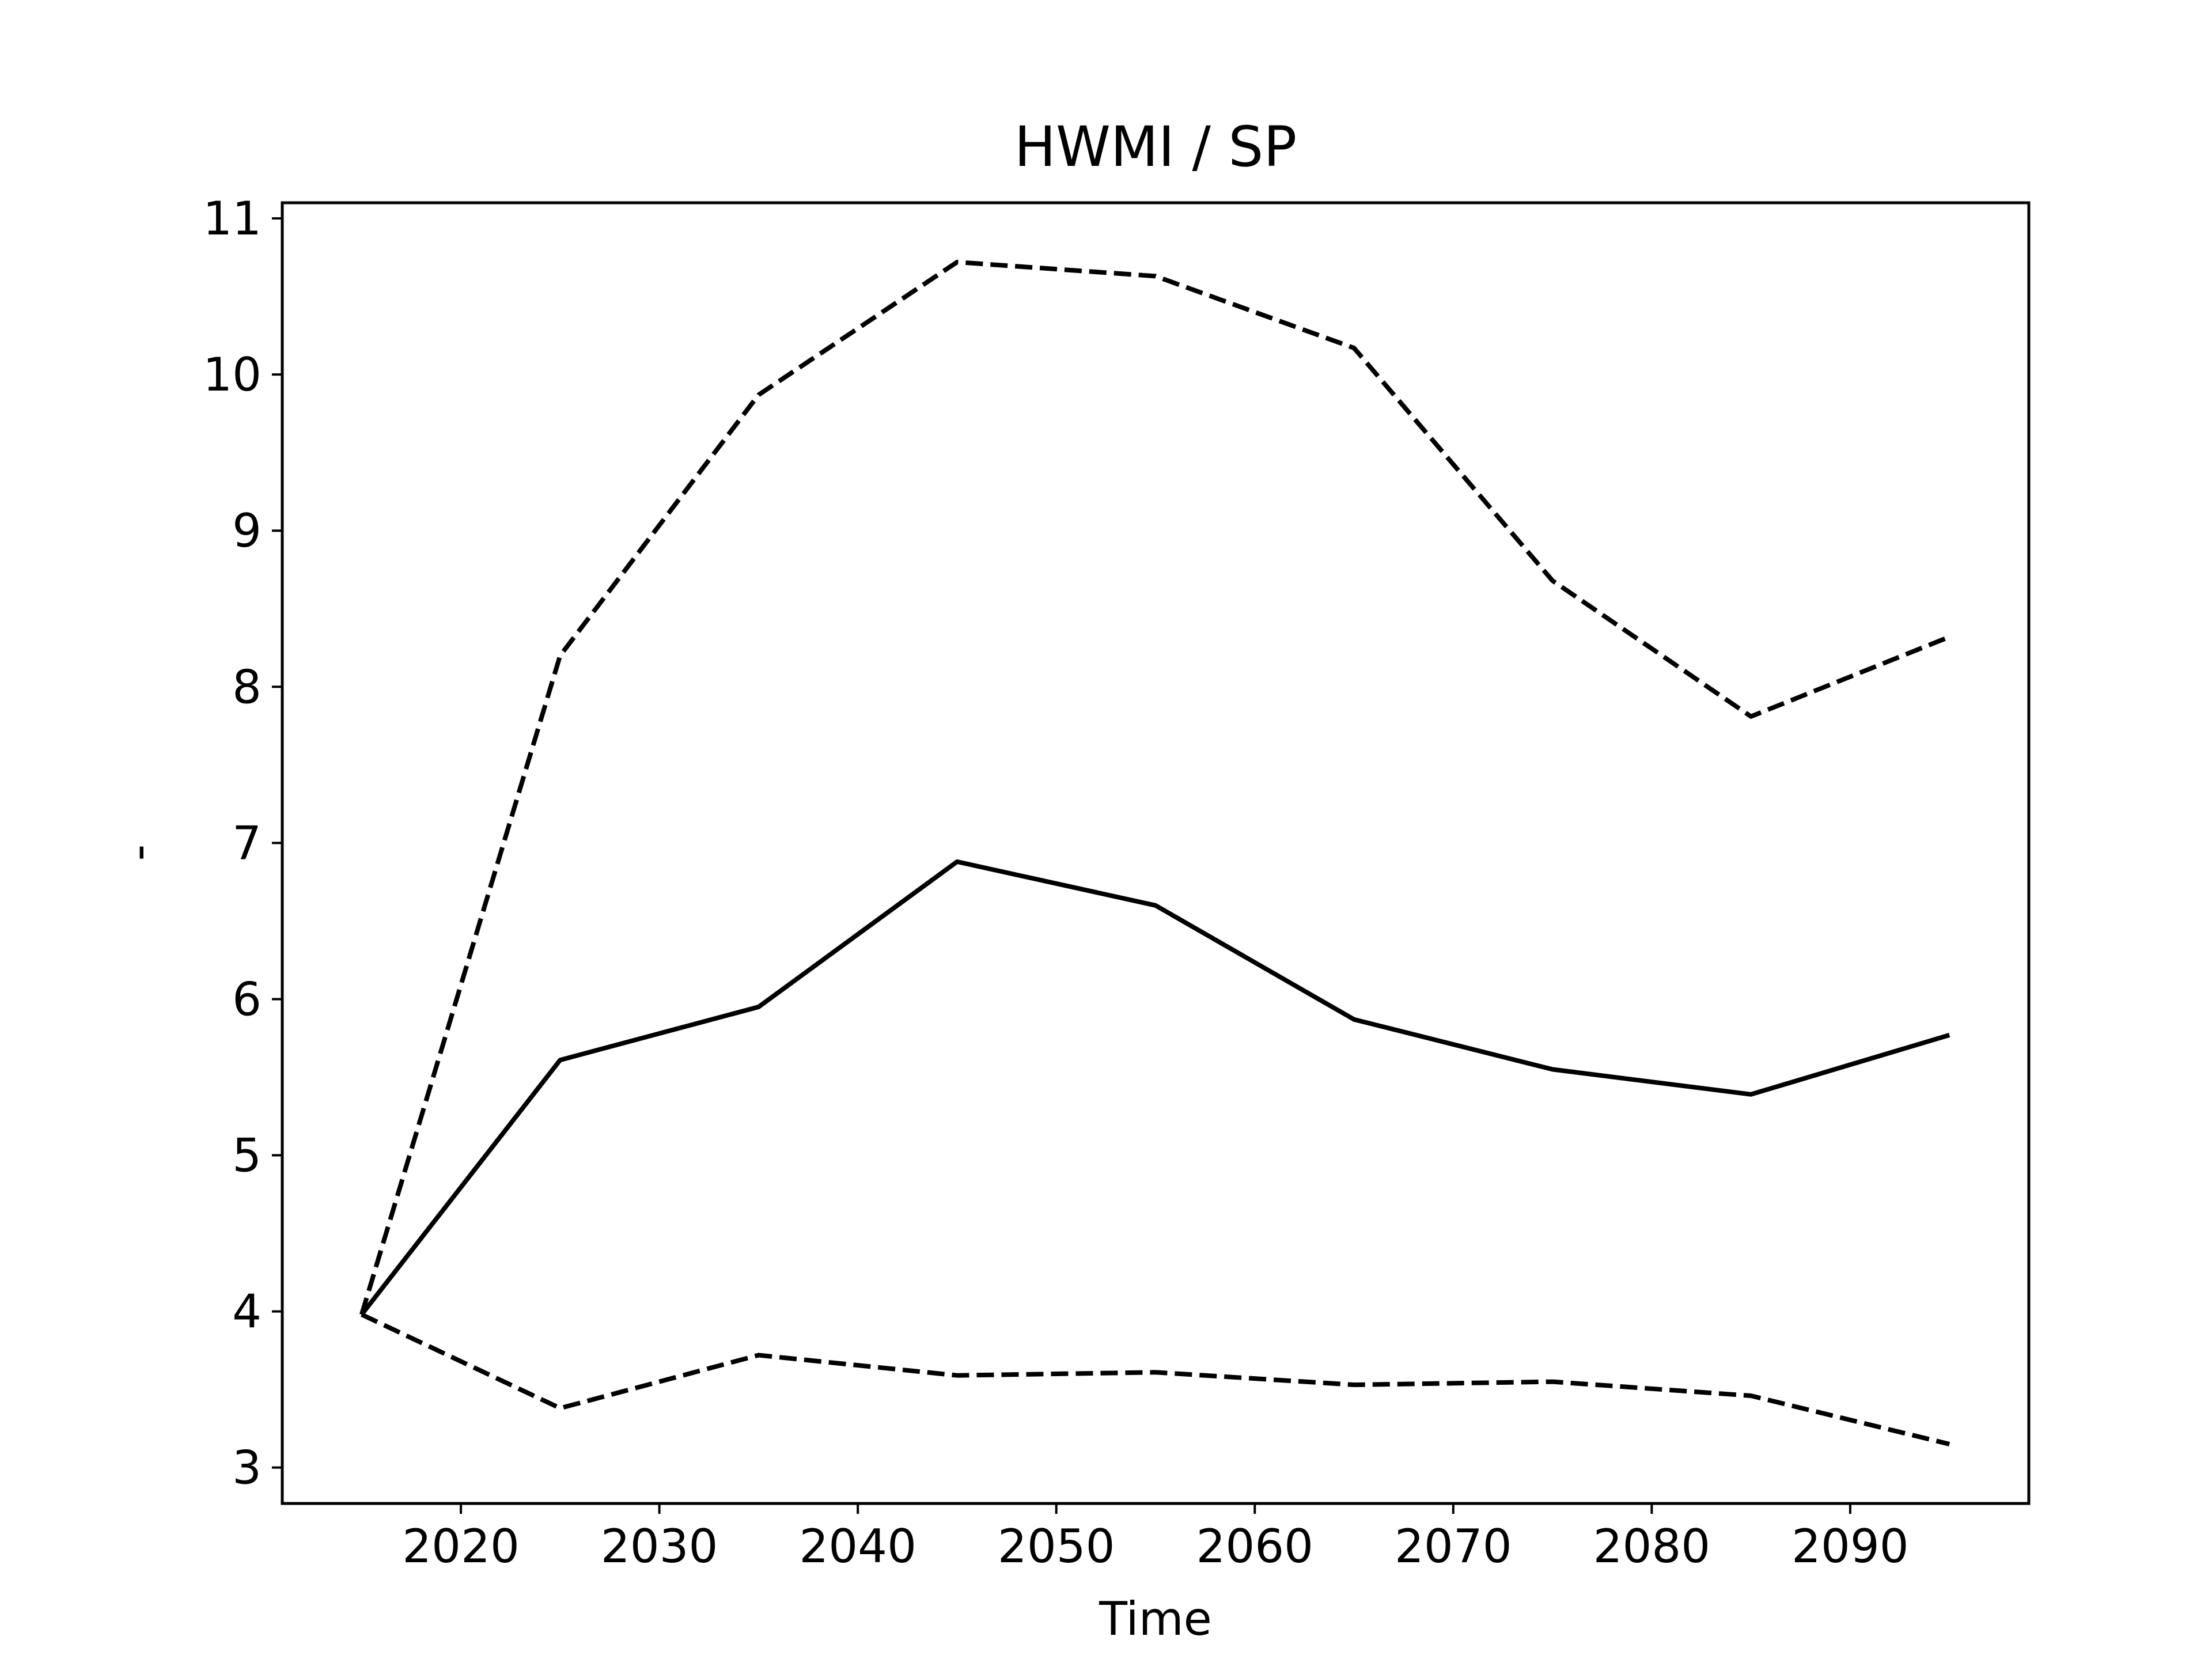  Describe the element at coordinates (247, 1312) in the screenshot. I see `y-tick-label: 4` at that location.